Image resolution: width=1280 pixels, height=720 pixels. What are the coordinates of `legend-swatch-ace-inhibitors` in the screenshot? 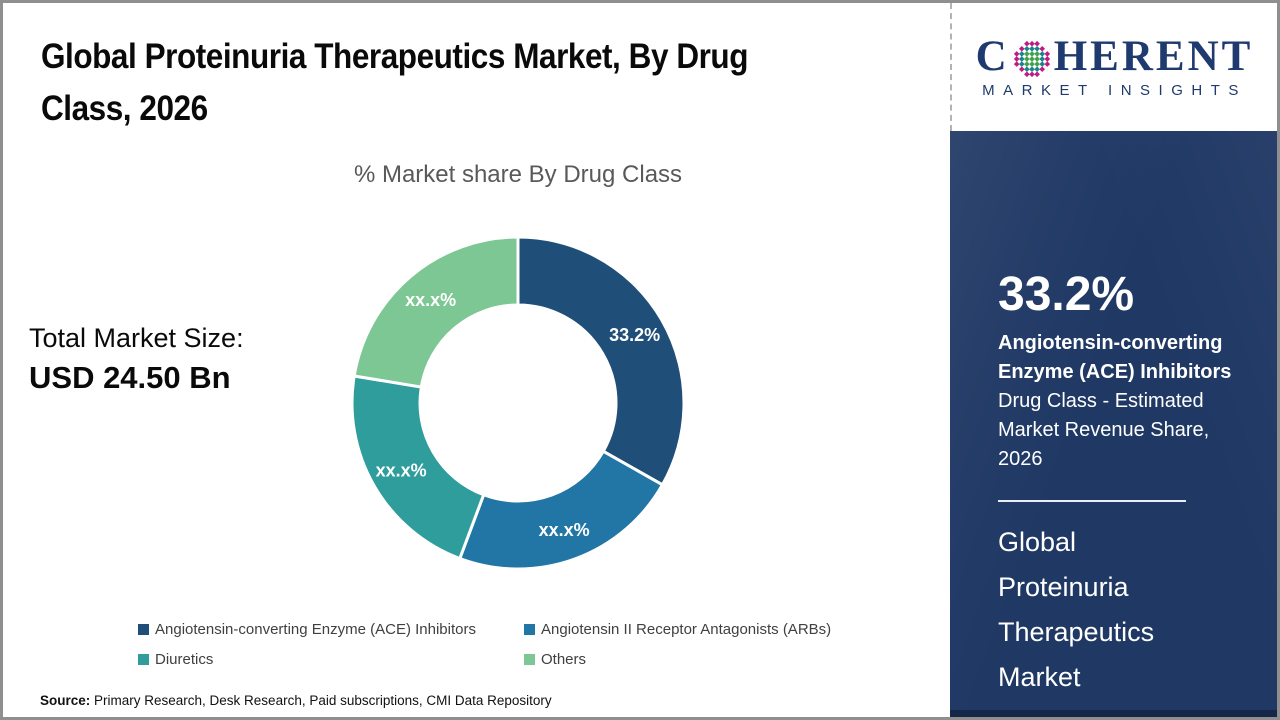 It's located at (143, 629).